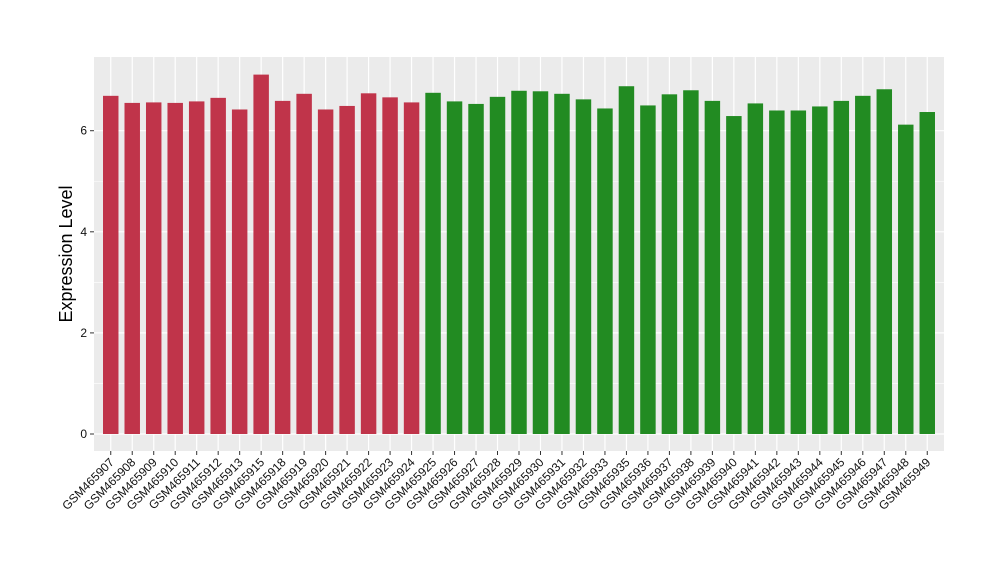 This screenshot has height=580, width=1000. I want to click on y-tick-label: 6, so click(83, 131).